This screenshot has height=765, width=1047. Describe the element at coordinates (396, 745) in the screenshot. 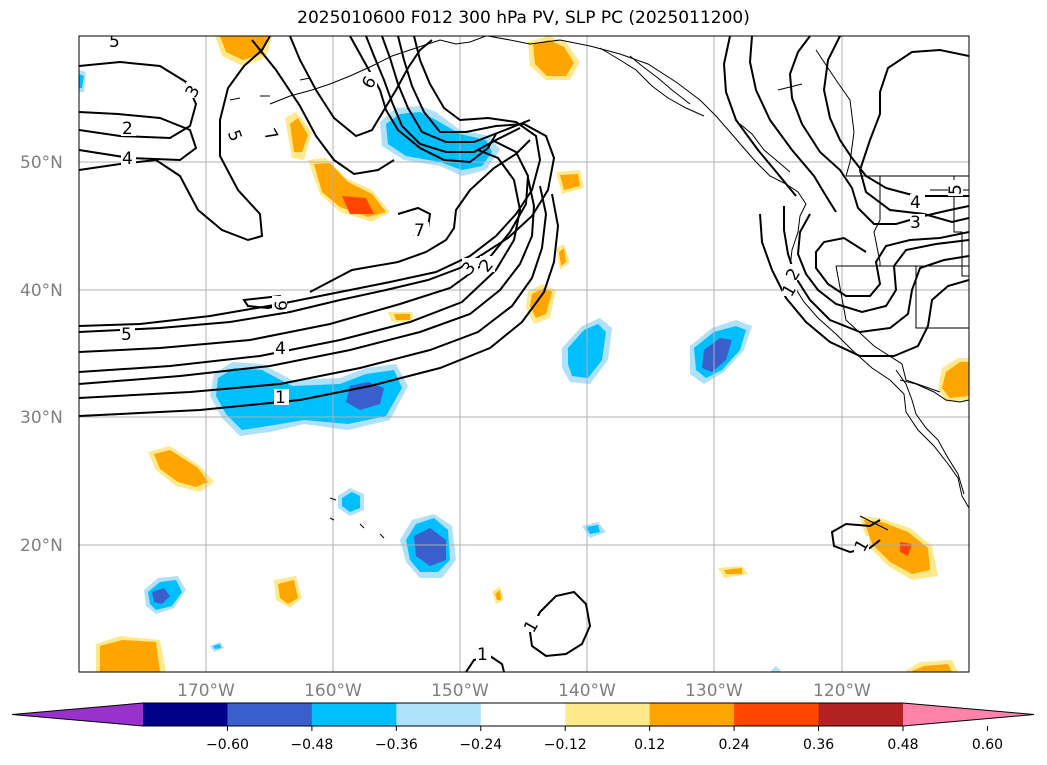

I see `colorbar-tick-label: −0.36` at that location.